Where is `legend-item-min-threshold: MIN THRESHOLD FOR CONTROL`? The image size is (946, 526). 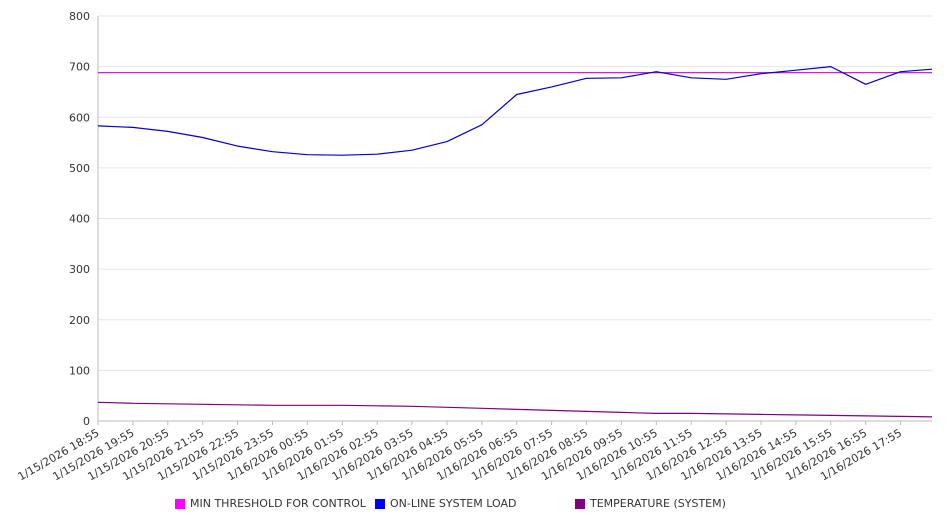
legend-item-min-threshold: MIN THRESHOLD FOR CONTROL is located at coordinates (270, 503).